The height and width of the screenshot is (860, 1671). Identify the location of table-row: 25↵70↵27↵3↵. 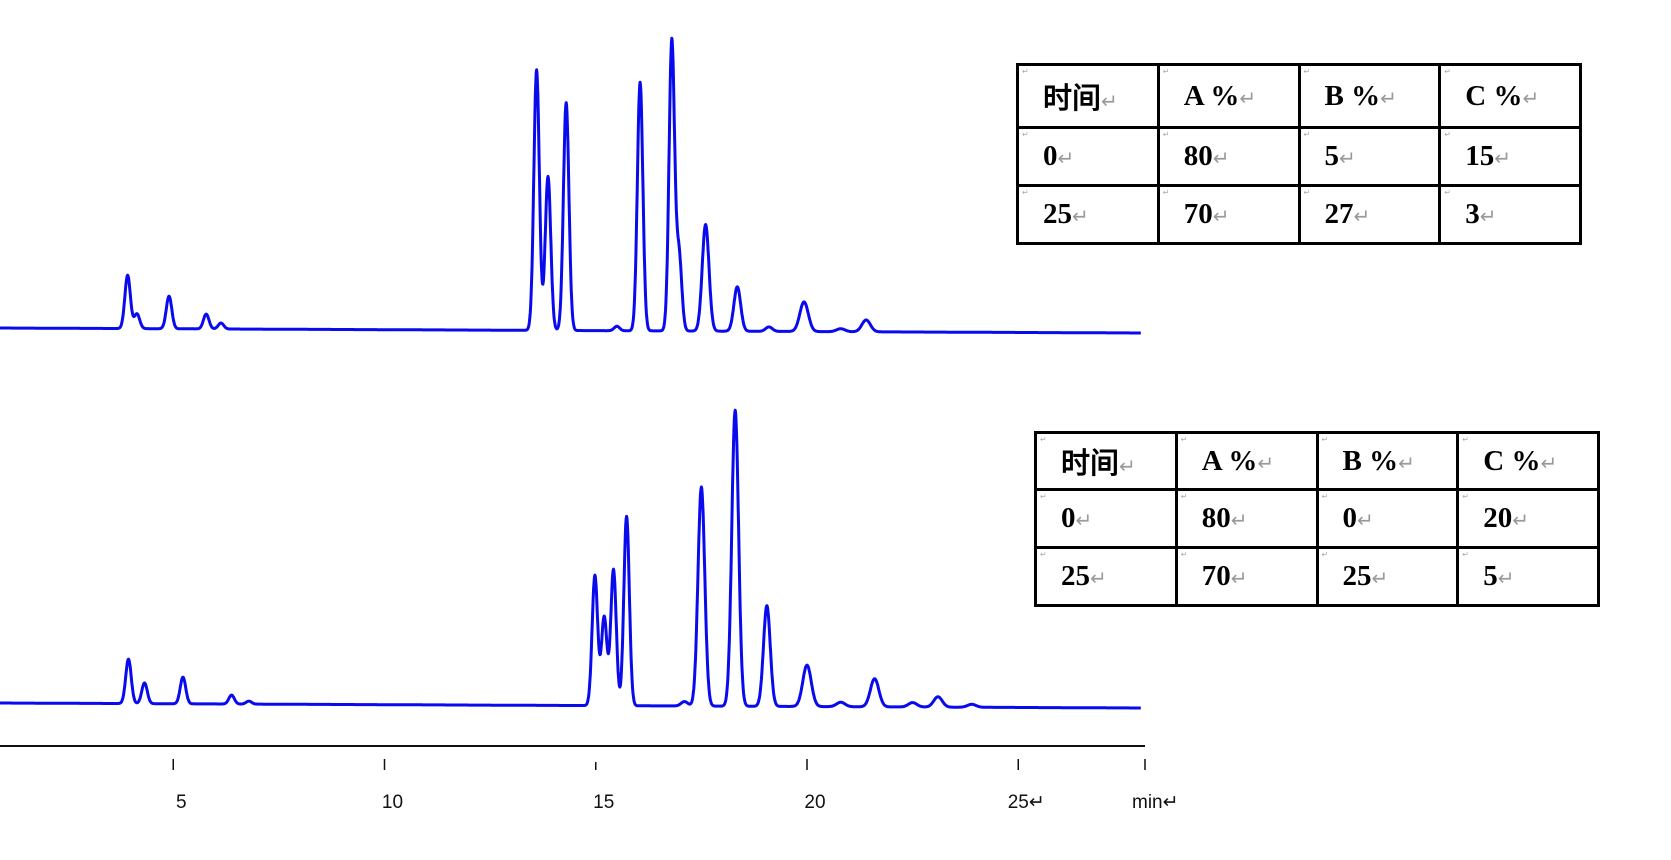
(1299, 214).